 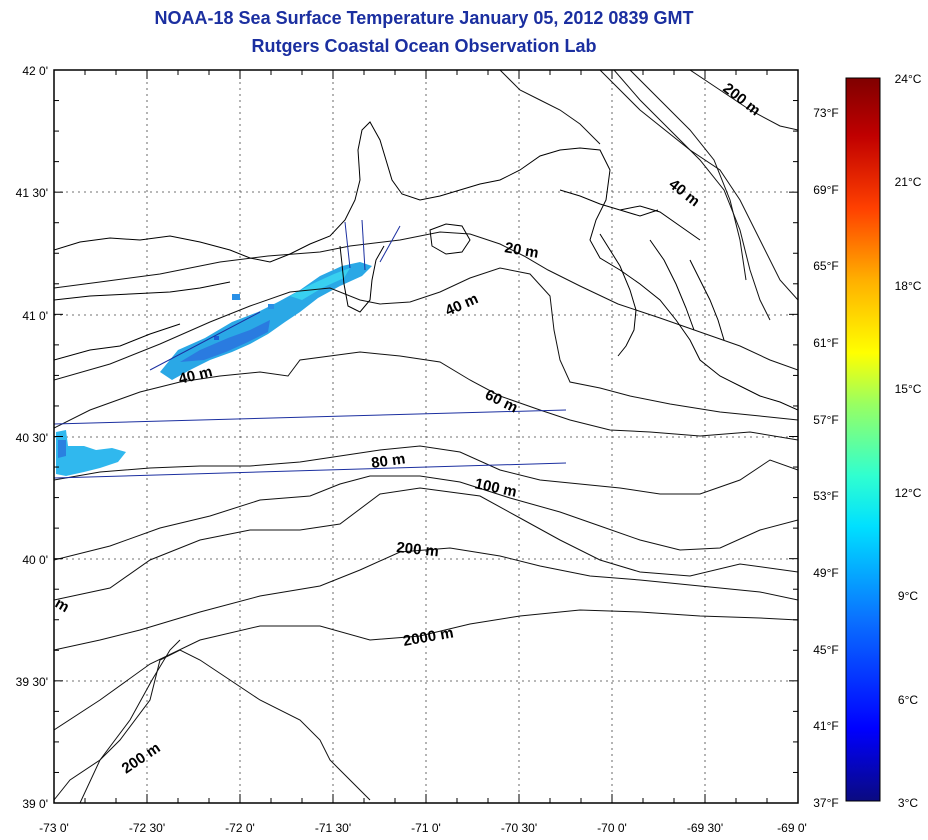 What do you see at coordinates (519, 828) in the screenshot?
I see `lon-label-70-30: -70 30'` at bounding box center [519, 828].